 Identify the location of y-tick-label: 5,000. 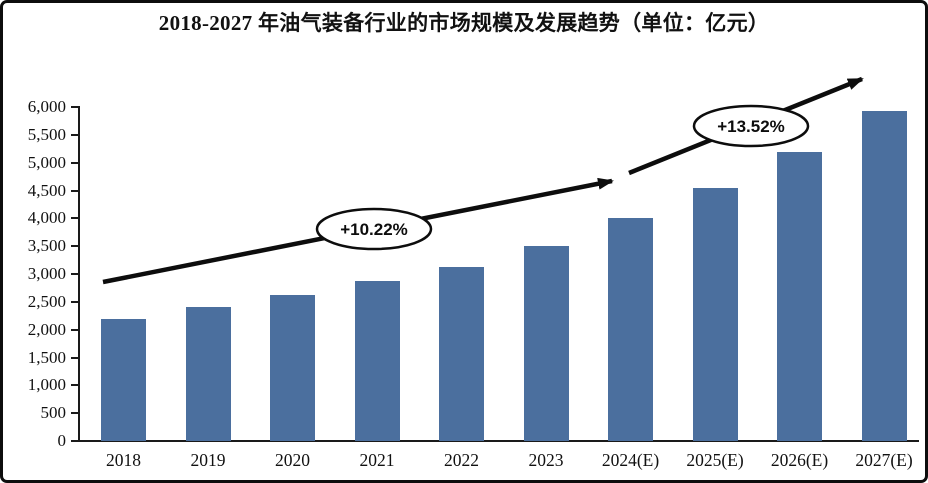
(46, 162).